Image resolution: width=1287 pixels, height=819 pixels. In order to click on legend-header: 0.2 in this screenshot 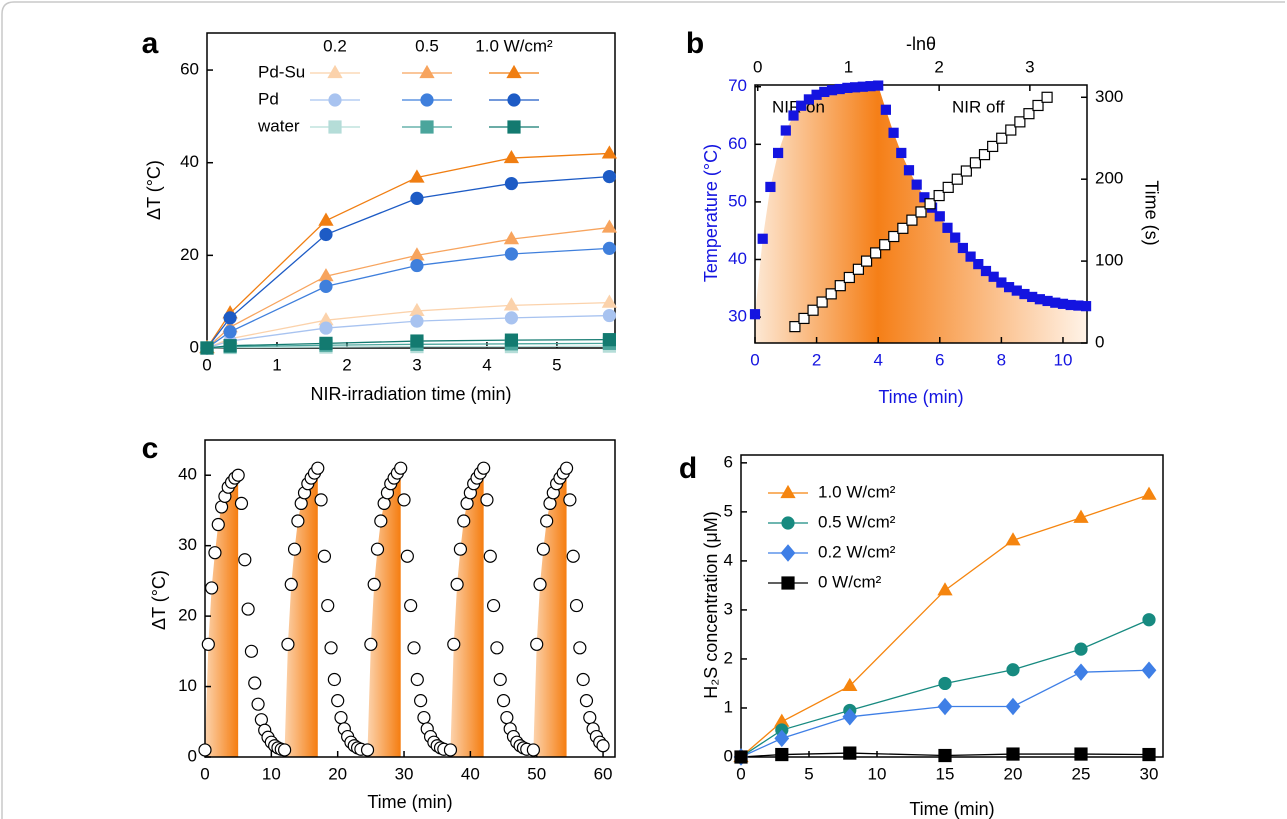, I will do `click(335, 45)`.